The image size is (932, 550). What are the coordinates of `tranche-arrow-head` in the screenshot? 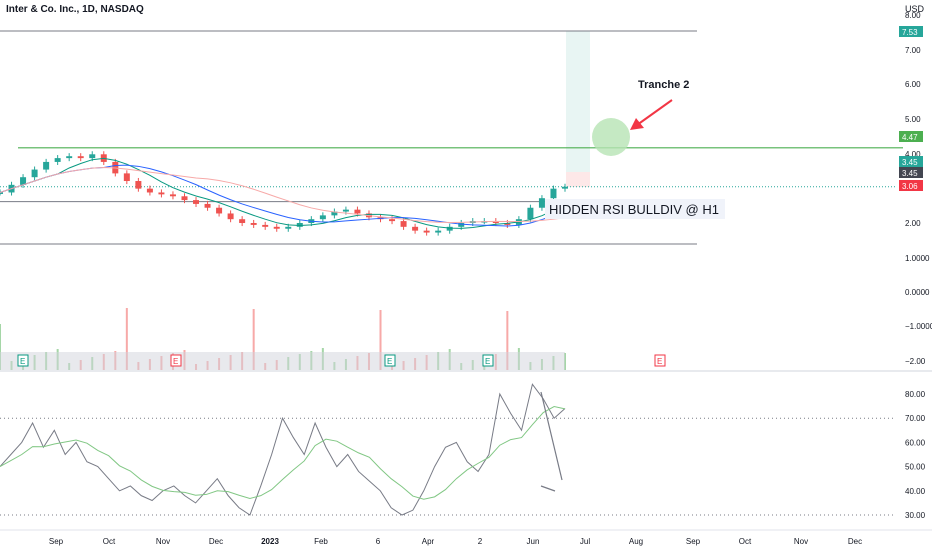 It's located at (637, 124).